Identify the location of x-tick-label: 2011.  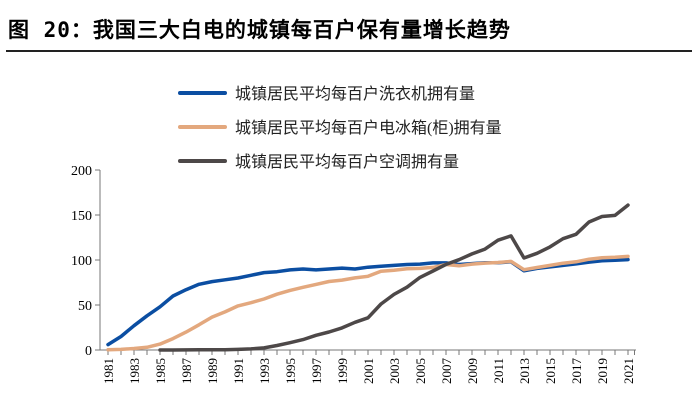
(498, 371).